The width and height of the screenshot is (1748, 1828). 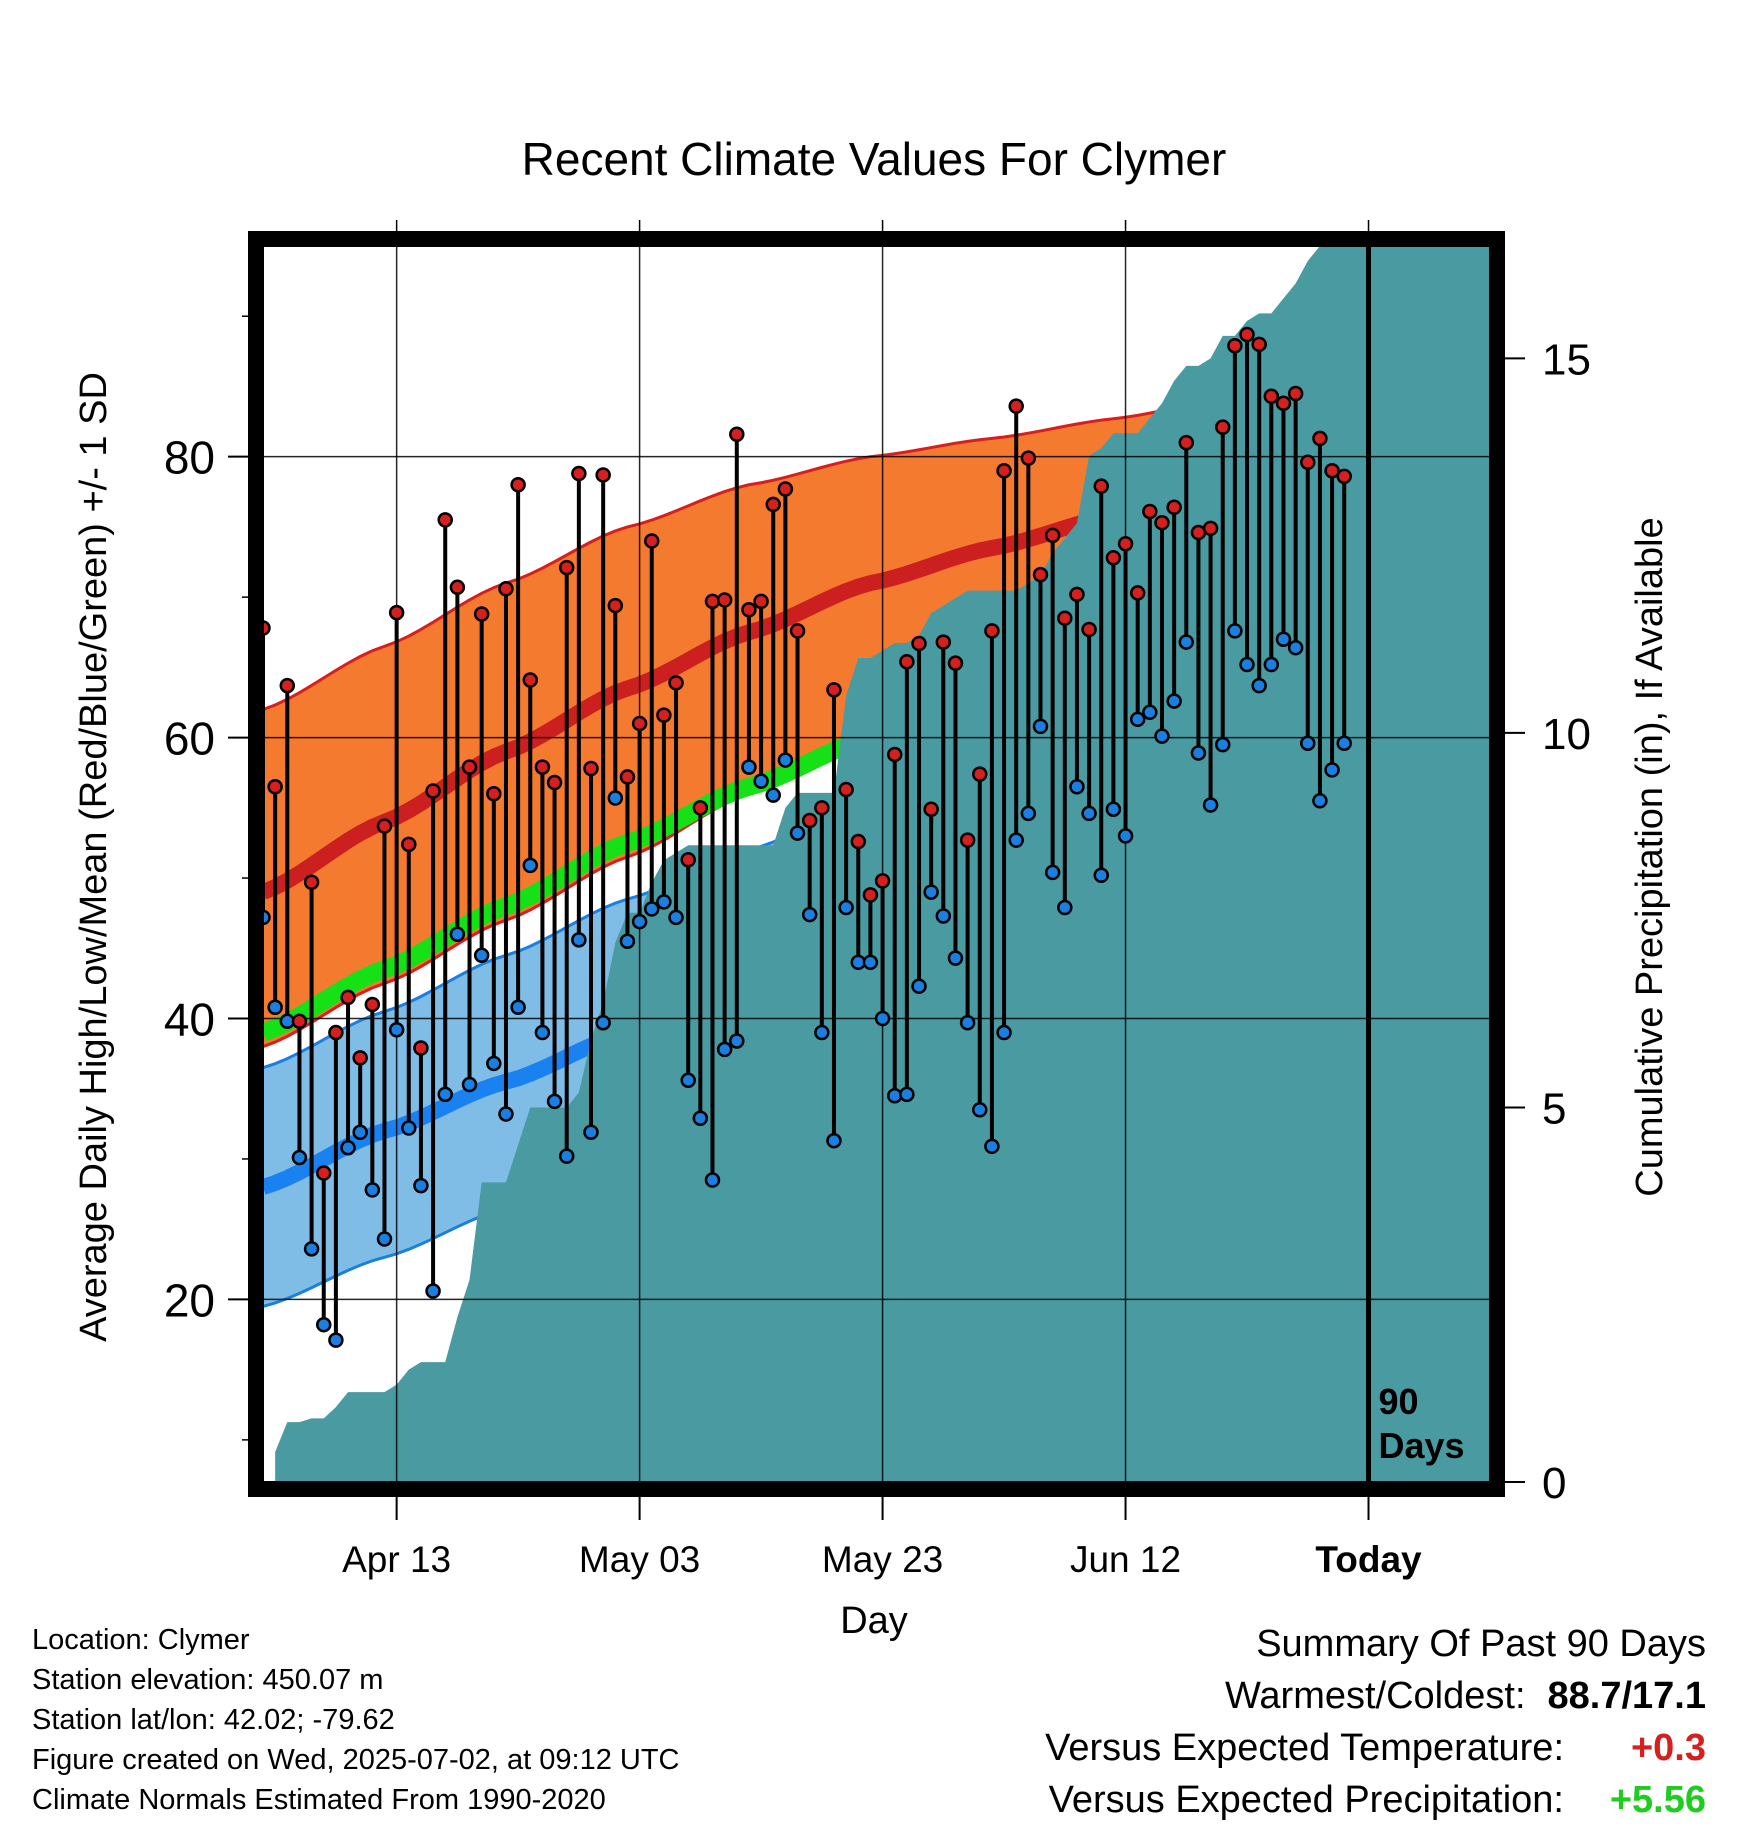 What do you see at coordinates (141, 1640) in the screenshot?
I see `location-text: Location: Clymer` at bounding box center [141, 1640].